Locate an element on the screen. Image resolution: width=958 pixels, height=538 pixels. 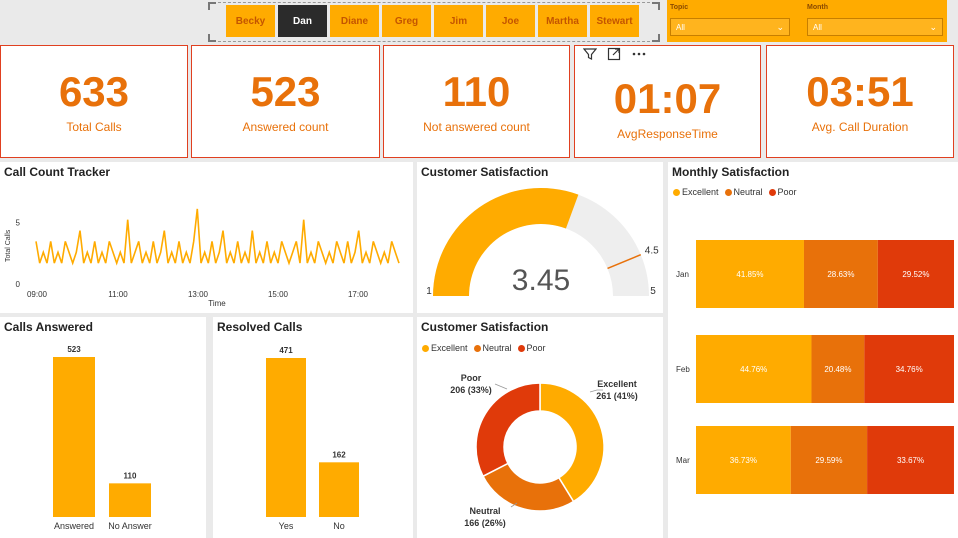
topic-filter: Topic All ⌄ is located at coordinates (730, 20).